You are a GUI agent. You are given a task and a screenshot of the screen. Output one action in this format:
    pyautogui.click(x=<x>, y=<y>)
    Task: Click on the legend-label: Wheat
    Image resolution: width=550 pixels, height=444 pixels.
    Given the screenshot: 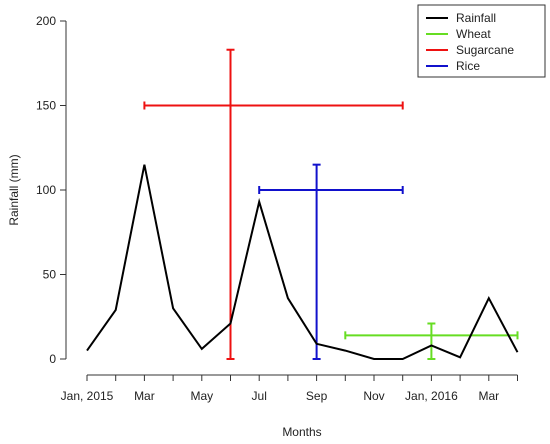 What is the action you would take?
    pyautogui.click(x=473, y=34)
    